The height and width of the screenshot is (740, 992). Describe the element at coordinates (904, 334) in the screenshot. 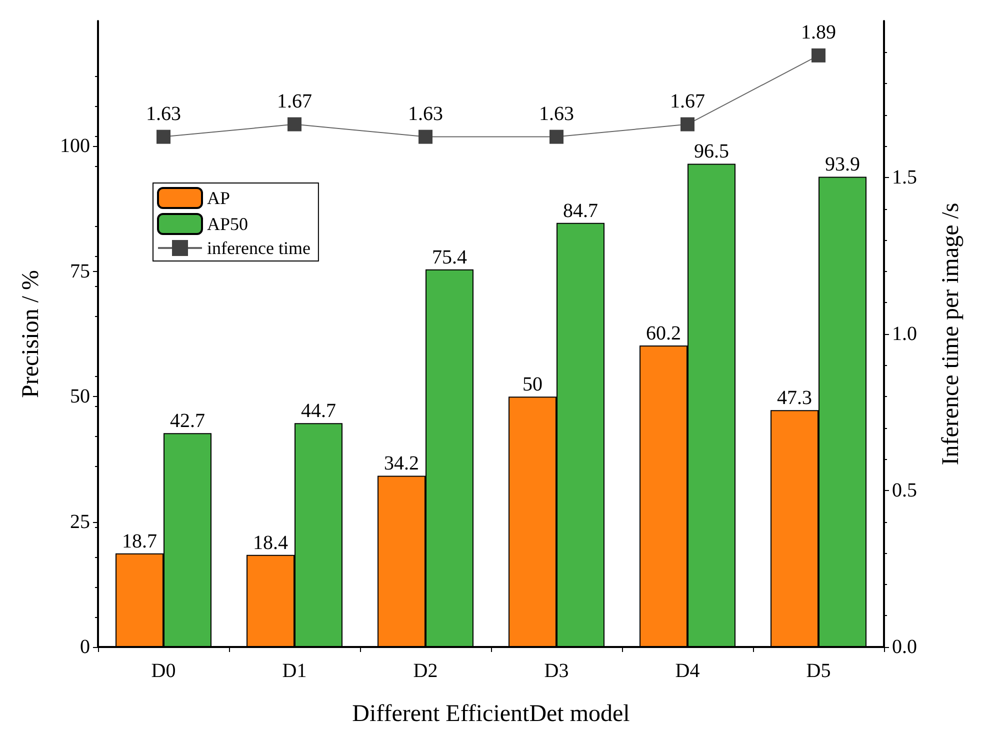

I see `y2-tick-label: 1.0` at that location.